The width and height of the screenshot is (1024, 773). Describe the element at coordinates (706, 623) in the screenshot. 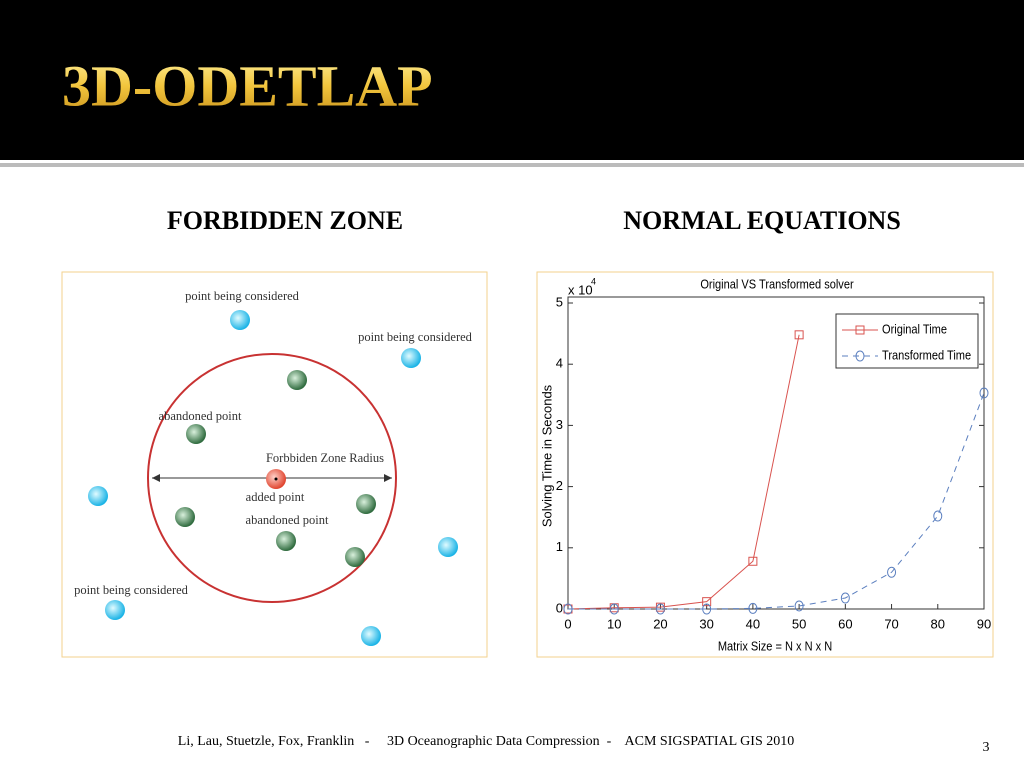

I see `x-tick-label: 30` at that location.